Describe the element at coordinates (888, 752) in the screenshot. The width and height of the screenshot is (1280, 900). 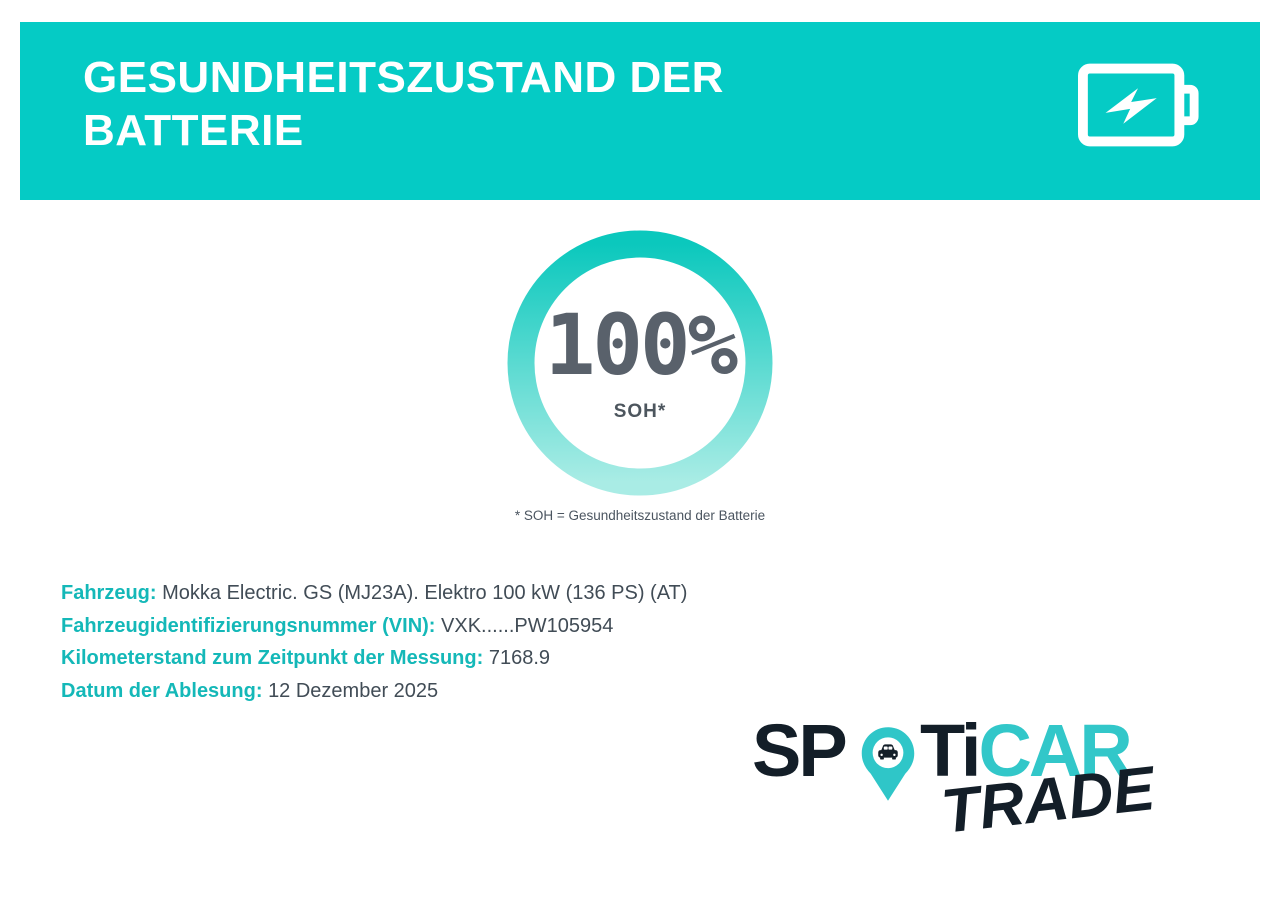
I see `car-glyph` at that location.